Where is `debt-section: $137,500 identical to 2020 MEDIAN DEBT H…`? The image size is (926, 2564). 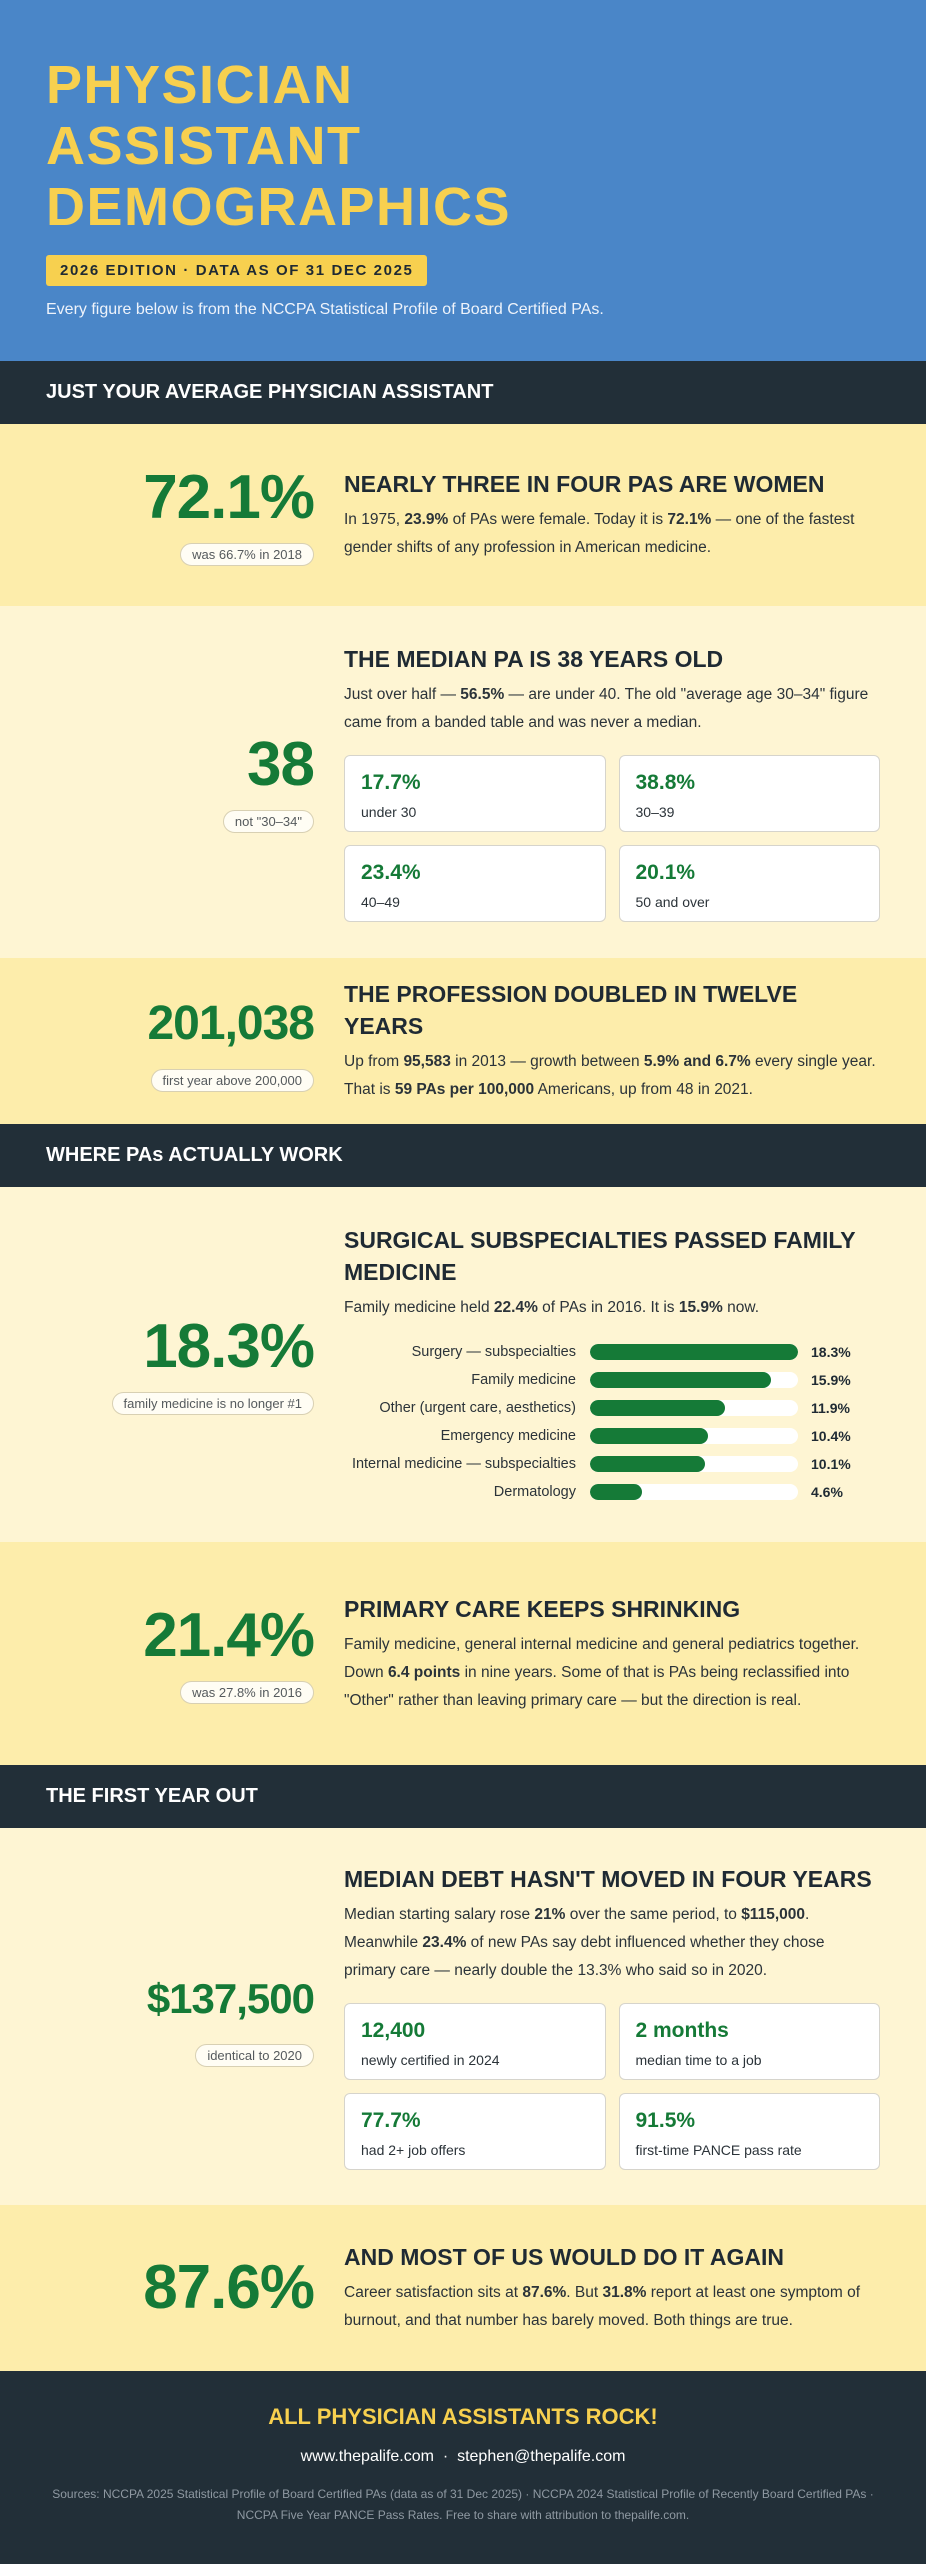
debt-section: $137,500 identical to 2020 MEDIAN DEBT H… is located at coordinates (463, 2016).